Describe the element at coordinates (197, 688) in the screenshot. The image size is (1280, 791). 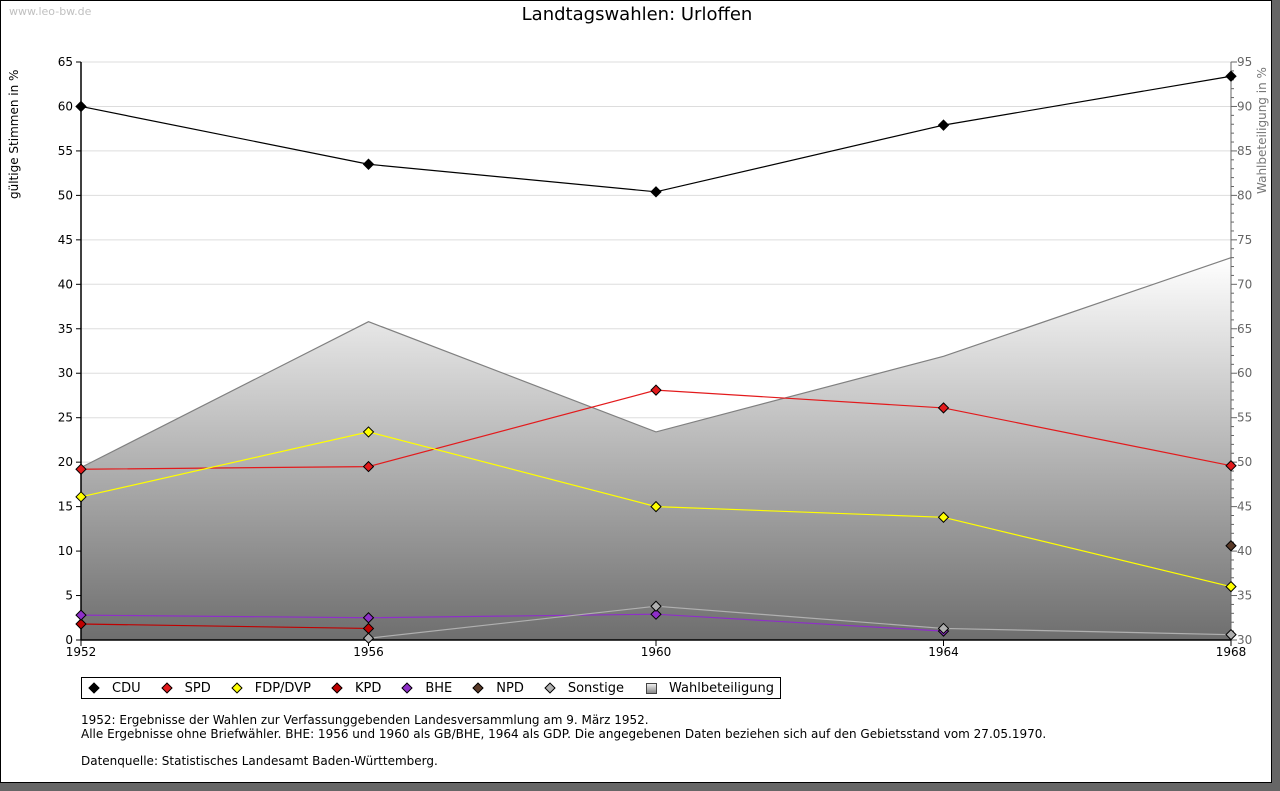
I see `legend-label: SPD` at that location.